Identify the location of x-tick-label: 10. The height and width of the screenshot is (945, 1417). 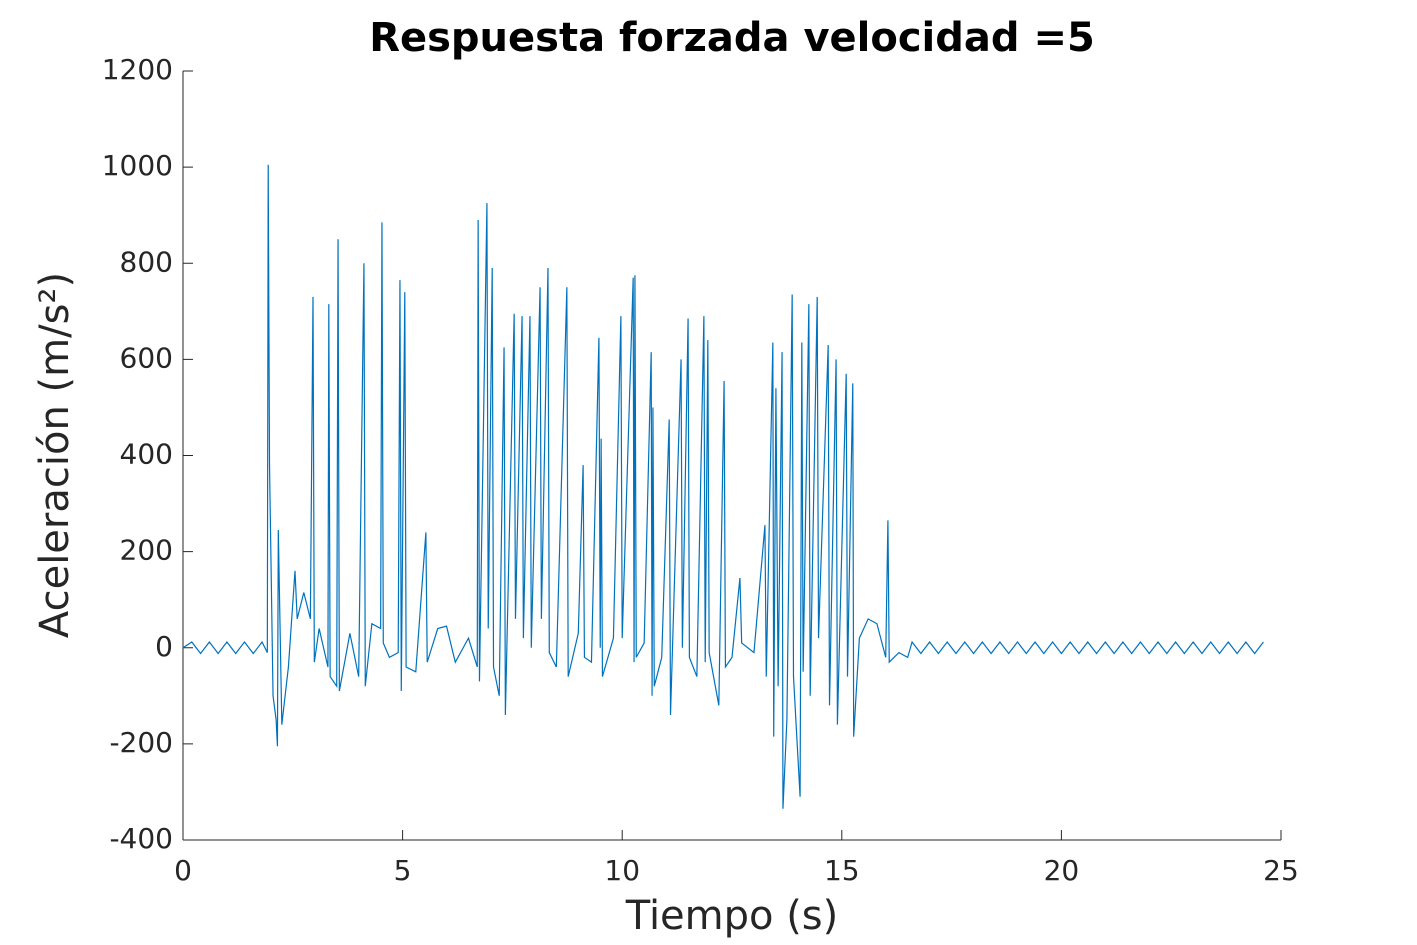
(622, 870).